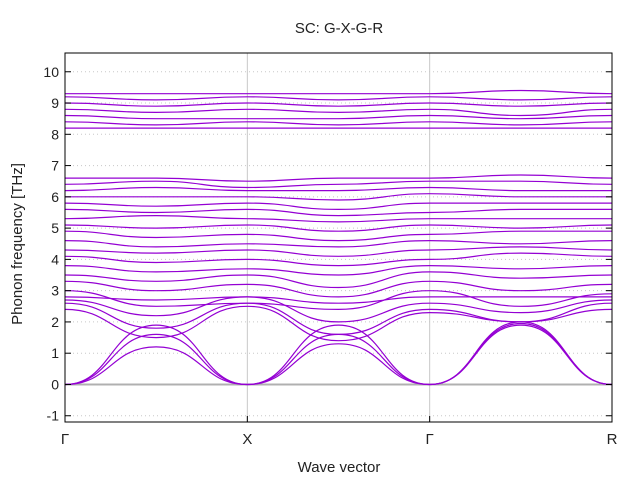 This screenshot has height=480, width=640. I want to click on y-tick-label: 2, so click(55, 322).